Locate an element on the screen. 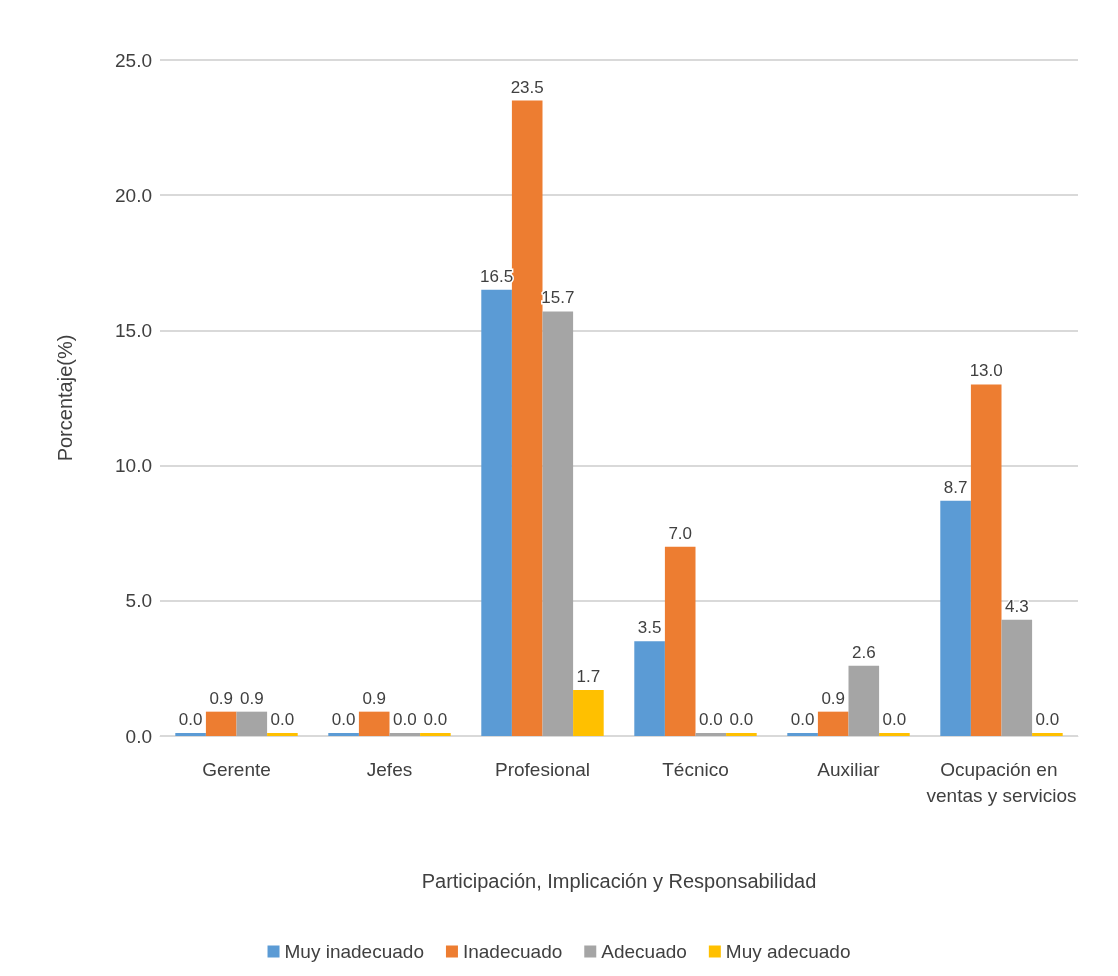 The image size is (1118, 976). data-label: 23.5 is located at coordinates (527, 87).